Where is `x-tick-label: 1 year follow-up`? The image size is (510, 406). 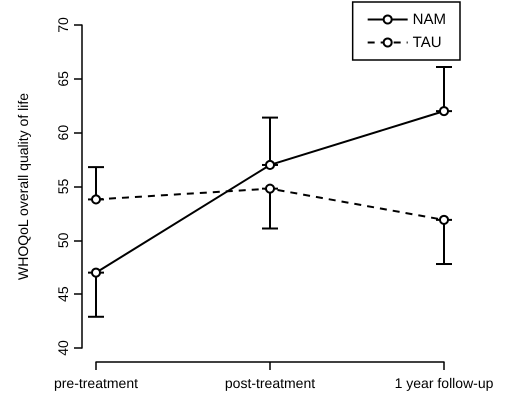 x-tick-label: 1 year follow-up is located at coordinates (444, 383).